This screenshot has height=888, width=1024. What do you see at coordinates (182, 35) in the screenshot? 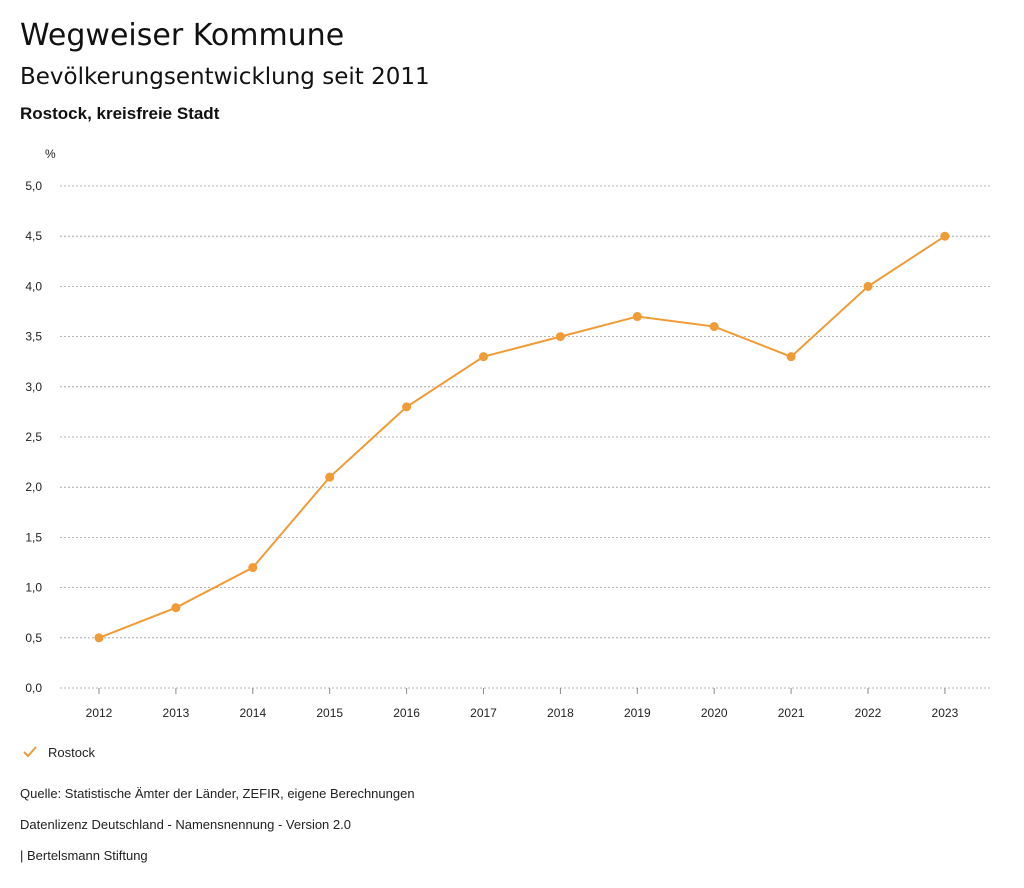
I see `page-title: Wegweiser Kommune` at bounding box center [182, 35].